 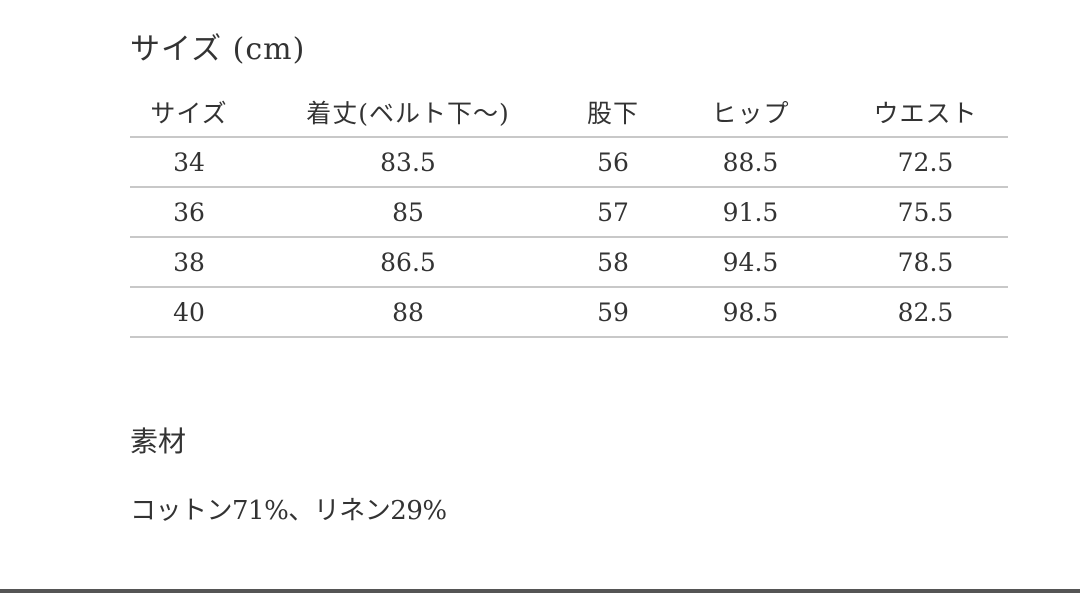 I want to click on cell-waist: 72.5, so click(x=925, y=162).